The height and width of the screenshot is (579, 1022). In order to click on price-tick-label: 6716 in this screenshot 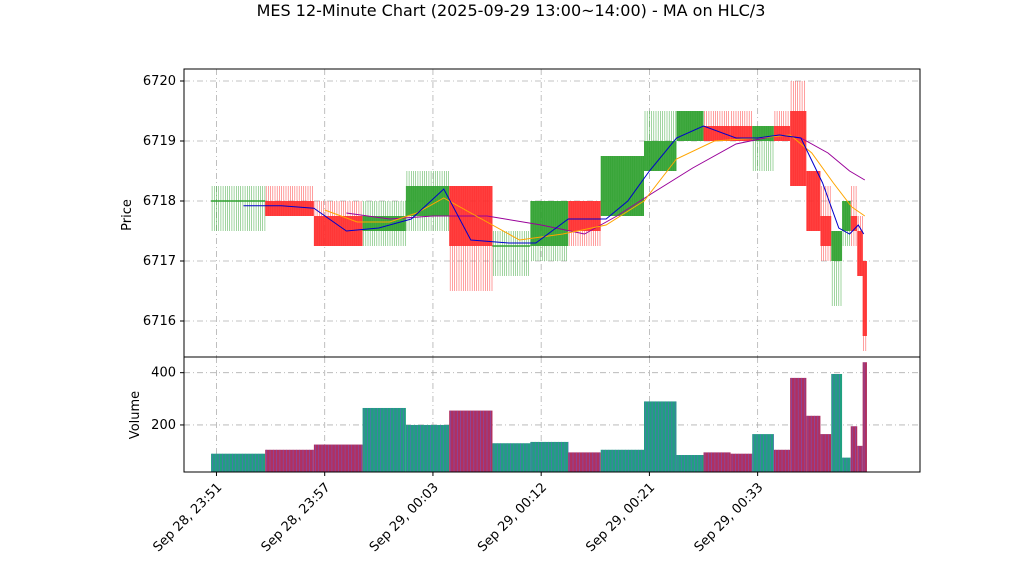, I will do `click(159, 321)`.